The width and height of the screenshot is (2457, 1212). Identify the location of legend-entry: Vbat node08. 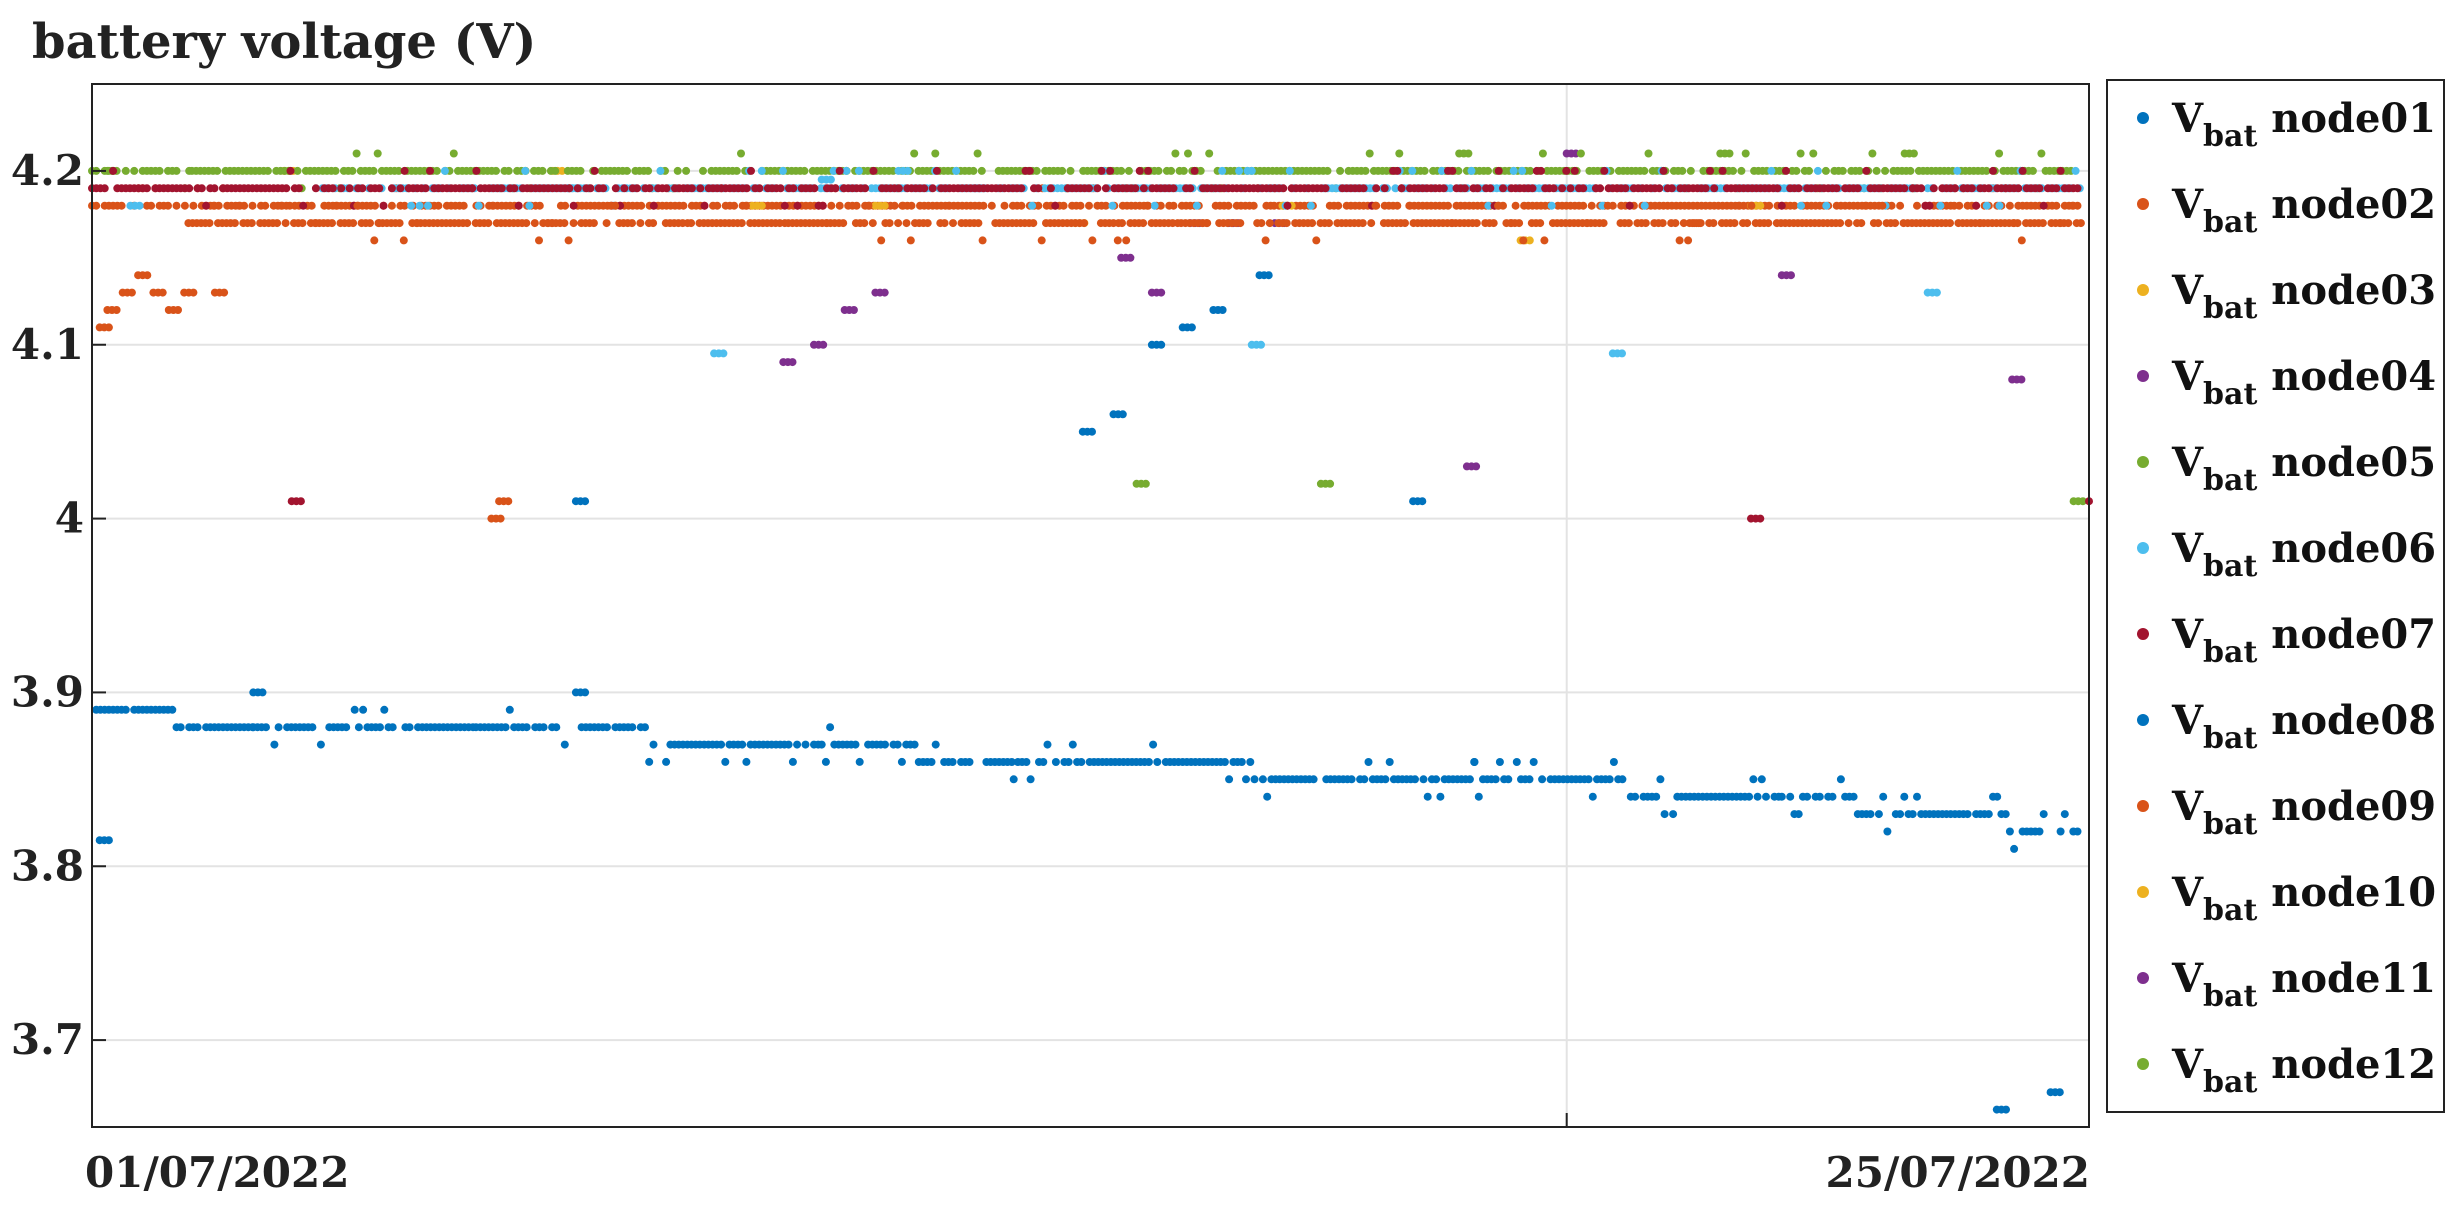
(2303, 726).